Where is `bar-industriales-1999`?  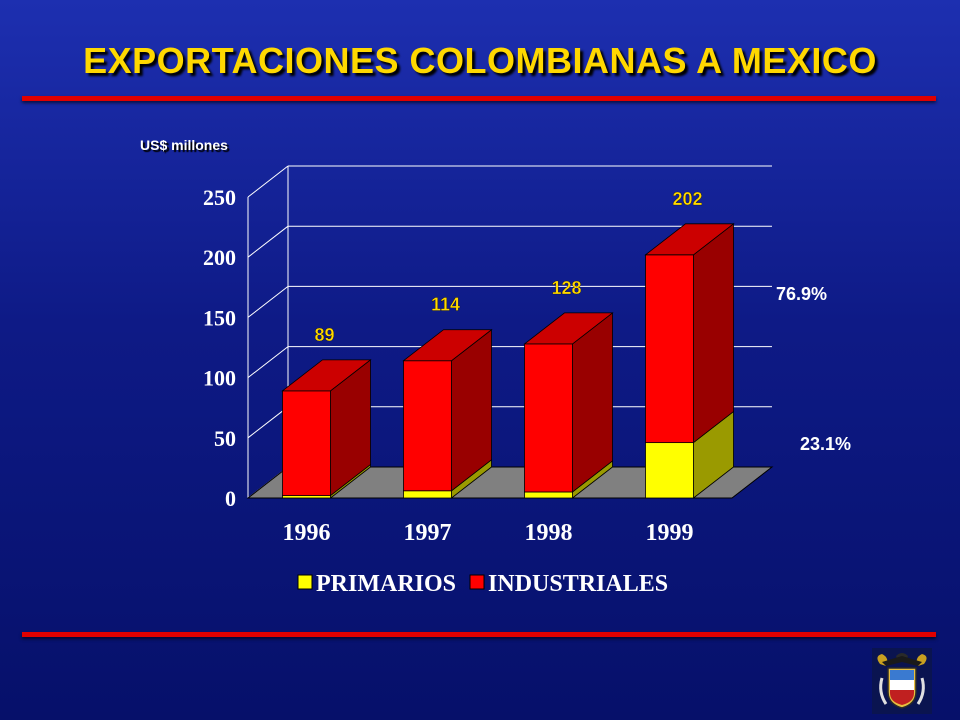 bar-industriales-1999 is located at coordinates (669, 349).